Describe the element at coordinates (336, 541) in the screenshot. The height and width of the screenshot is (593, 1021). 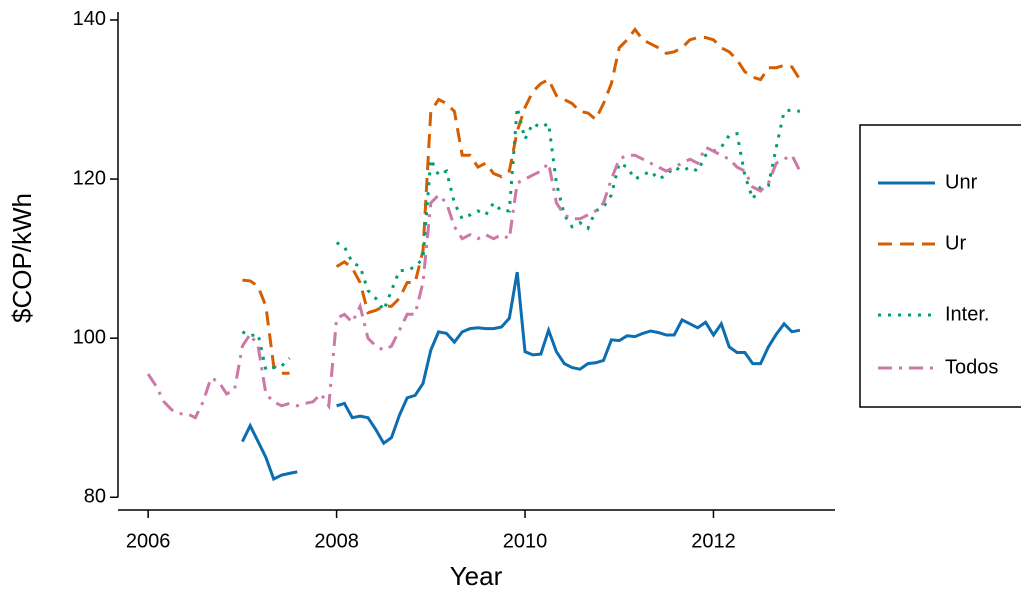
I see `x-tick-label: 2008` at that location.